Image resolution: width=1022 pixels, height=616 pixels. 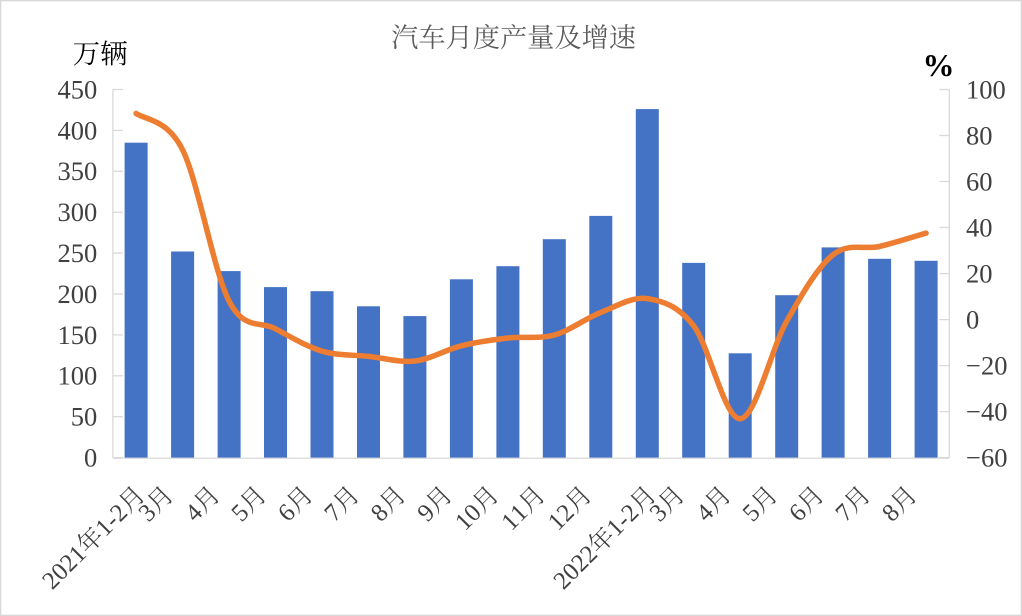 I want to click on svg-text: 150, so click(x=78, y=335).